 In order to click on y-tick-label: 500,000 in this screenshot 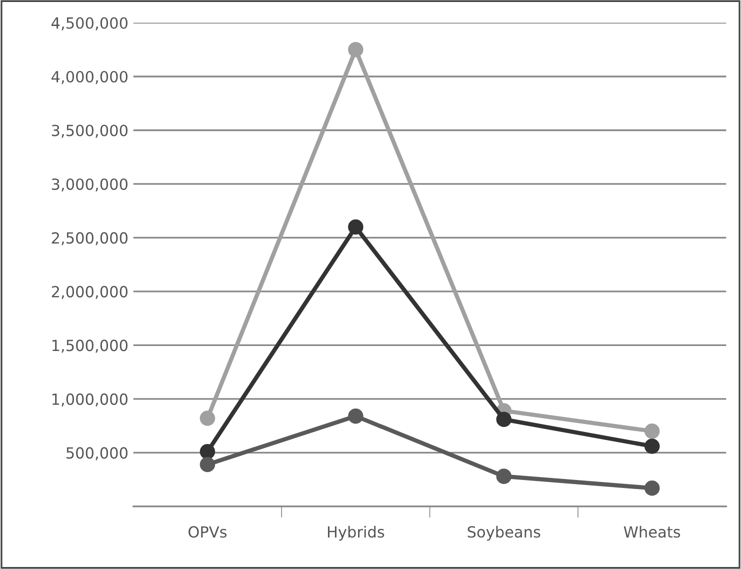, I will do `click(97, 453)`.